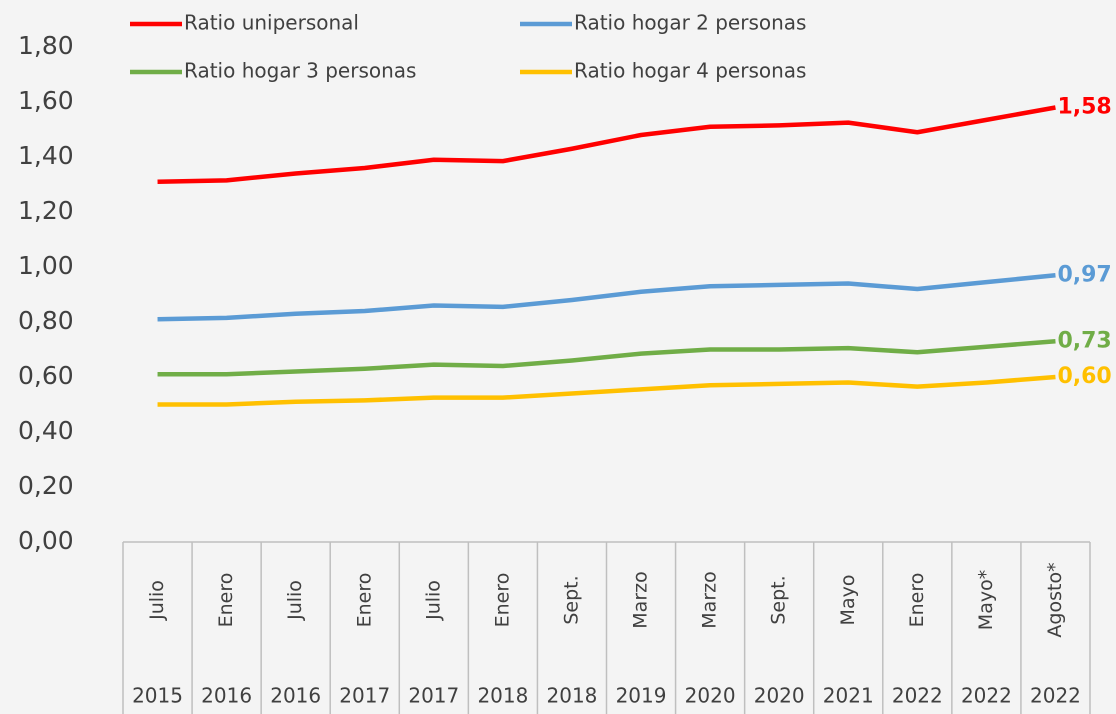  I want to click on y-tick-label: 0,00, so click(46, 540).